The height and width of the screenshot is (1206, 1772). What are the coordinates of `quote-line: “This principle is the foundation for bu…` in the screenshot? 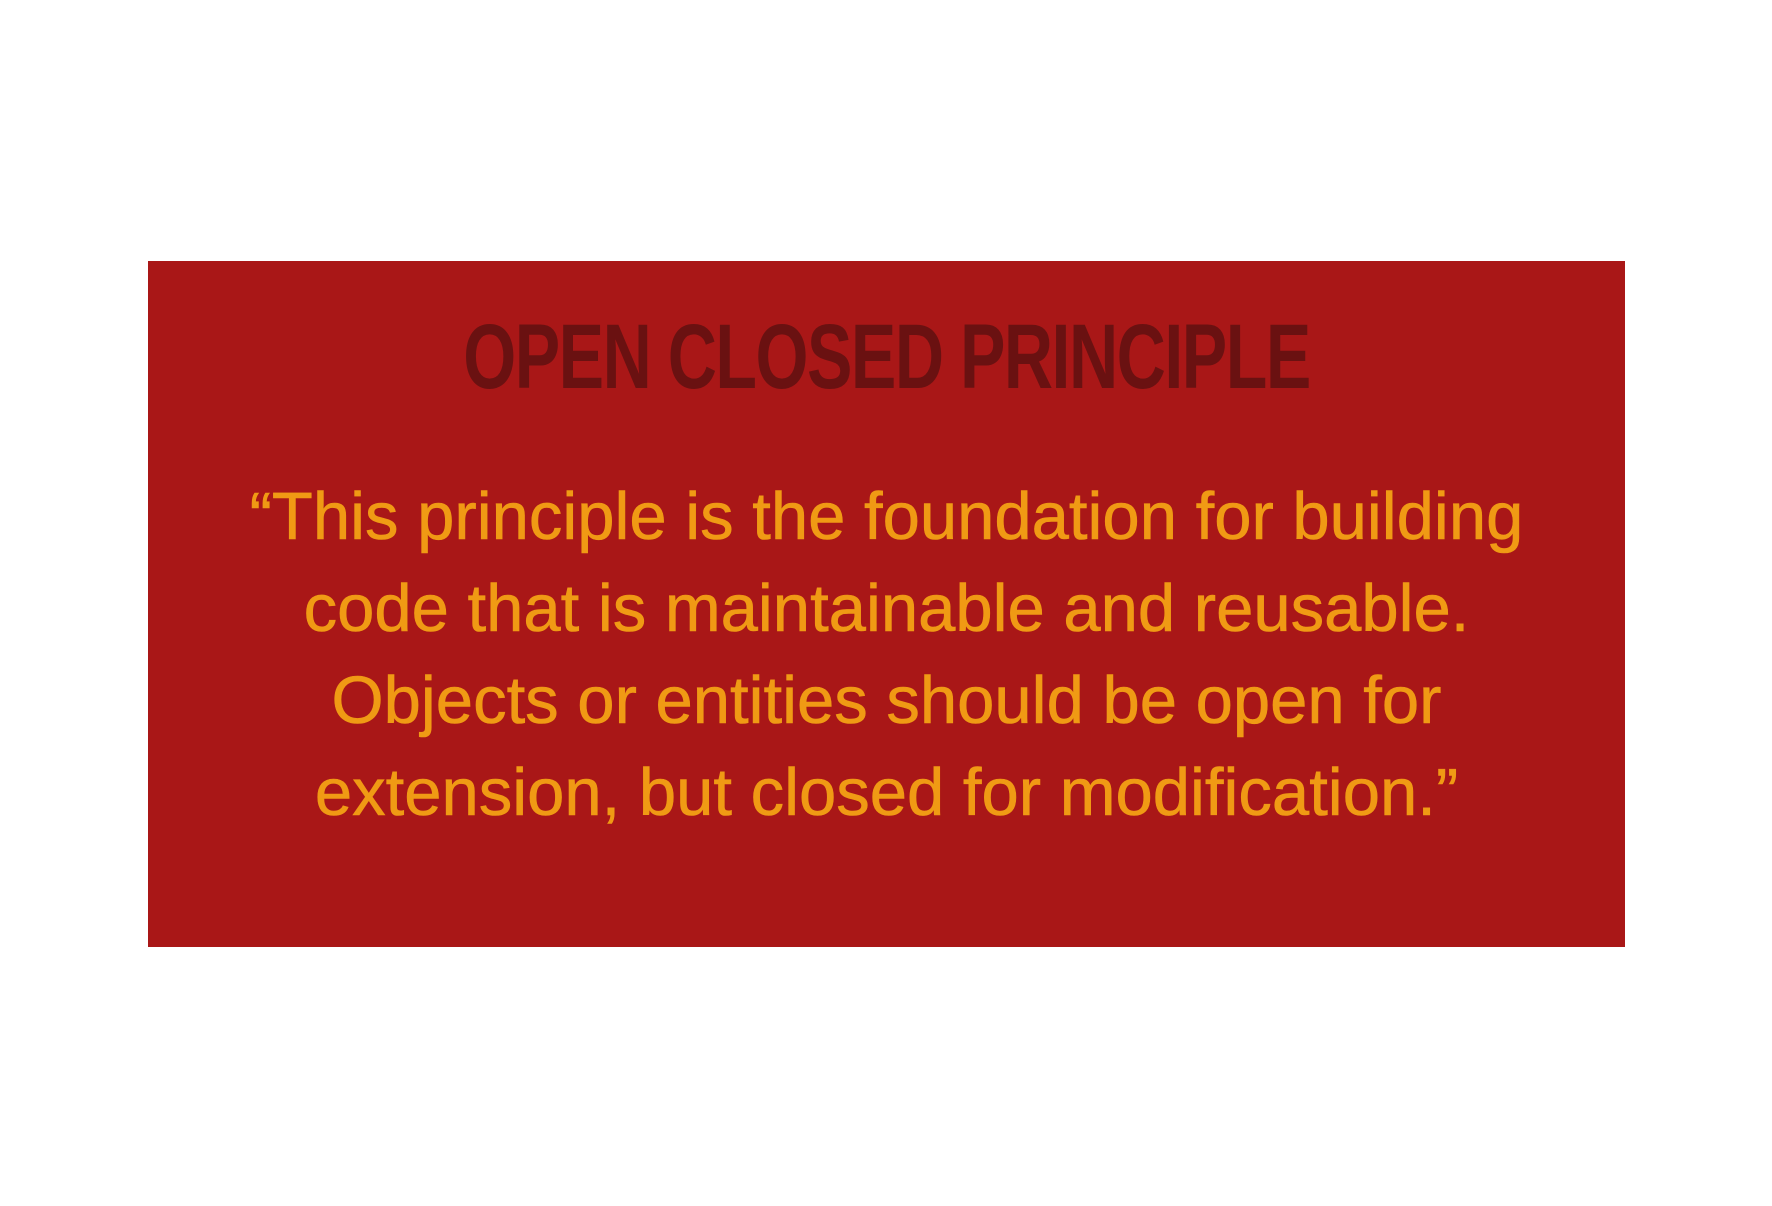 It's located at (886, 517).